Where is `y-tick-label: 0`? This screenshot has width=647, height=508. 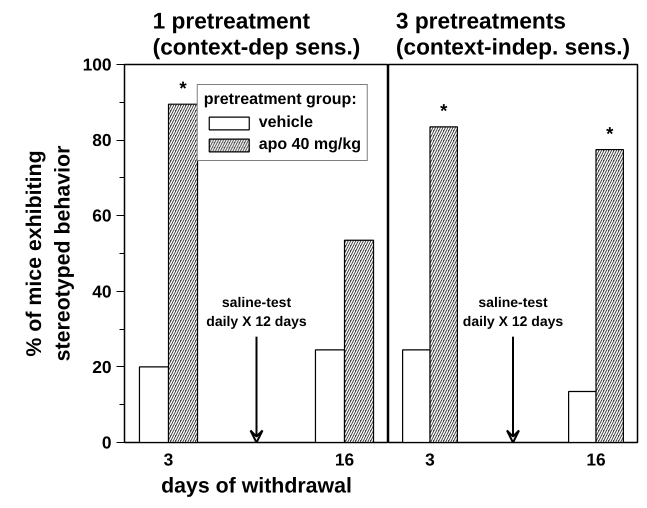 y-tick-label: 0 is located at coordinates (107, 442).